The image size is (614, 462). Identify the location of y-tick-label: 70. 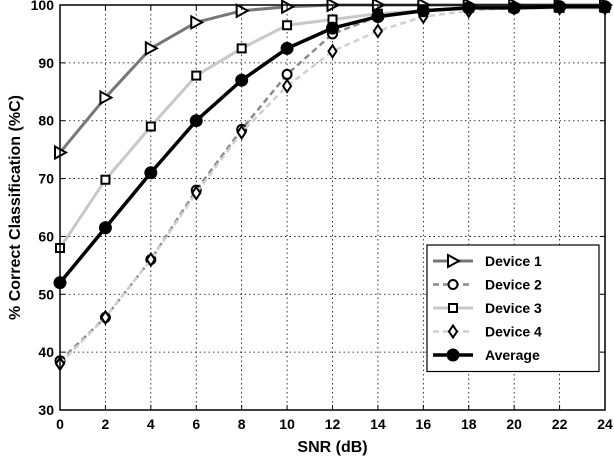
(46, 179).